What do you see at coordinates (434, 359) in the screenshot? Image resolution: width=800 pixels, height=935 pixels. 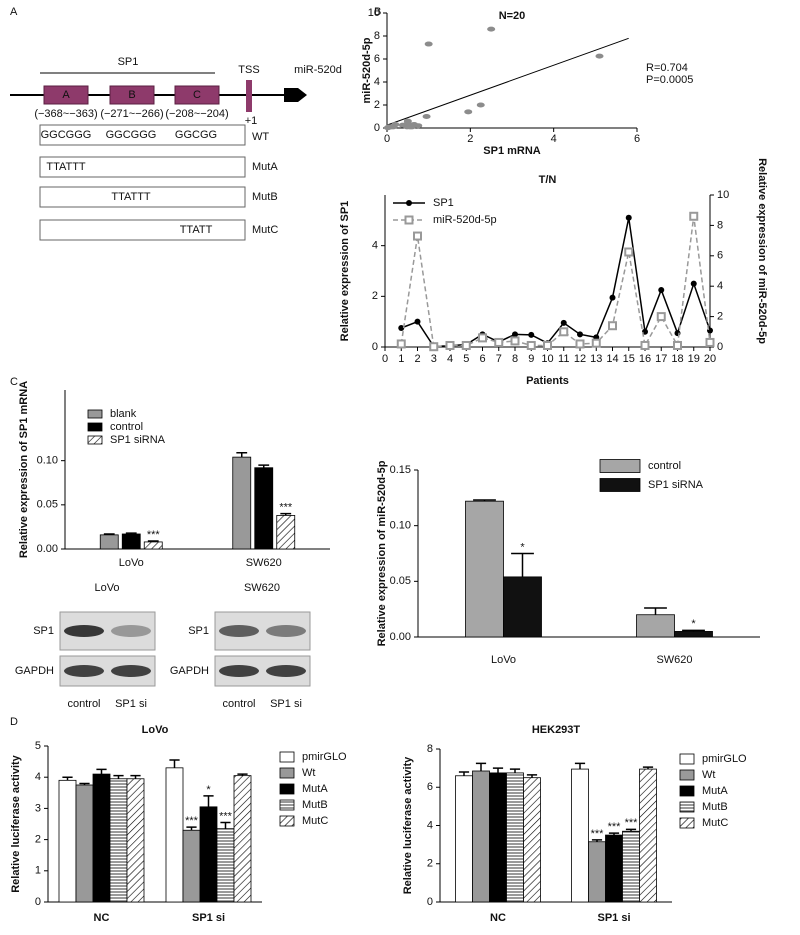 I see `x-tick-label: 3` at bounding box center [434, 359].